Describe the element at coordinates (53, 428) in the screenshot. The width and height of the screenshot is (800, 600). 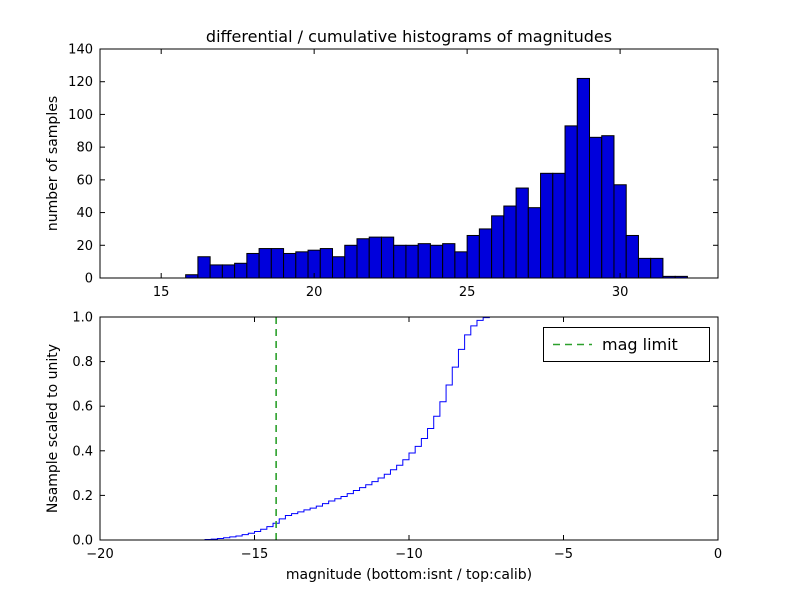
I see `bottom-y-axis-label: Nsample scaled to unity` at that location.